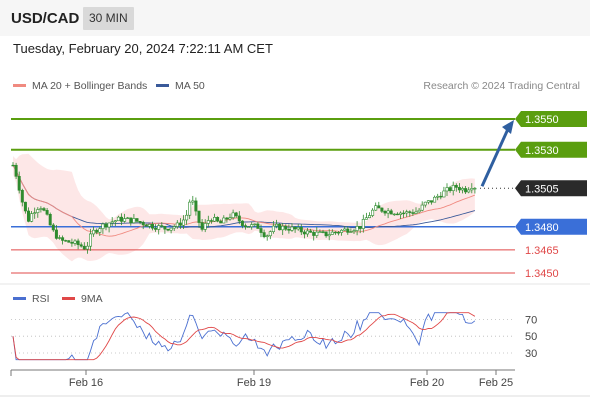 Image resolution: width=590 pixels, height=400 pixels. What do you see at coordinates (244, 336) in the screenshot?
I see `rsi-line` at bounding box center [244, 336].